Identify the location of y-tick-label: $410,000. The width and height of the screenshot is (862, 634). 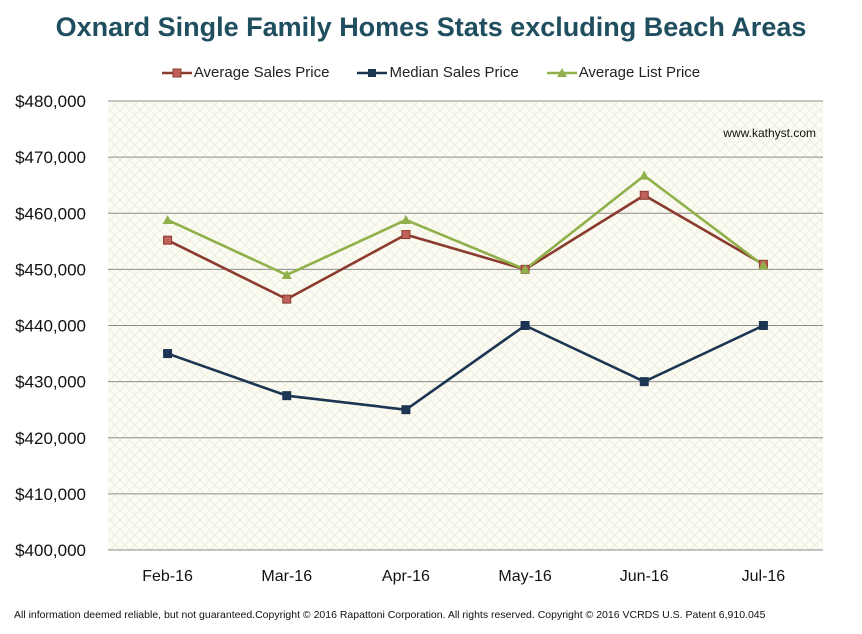
(50, 494).